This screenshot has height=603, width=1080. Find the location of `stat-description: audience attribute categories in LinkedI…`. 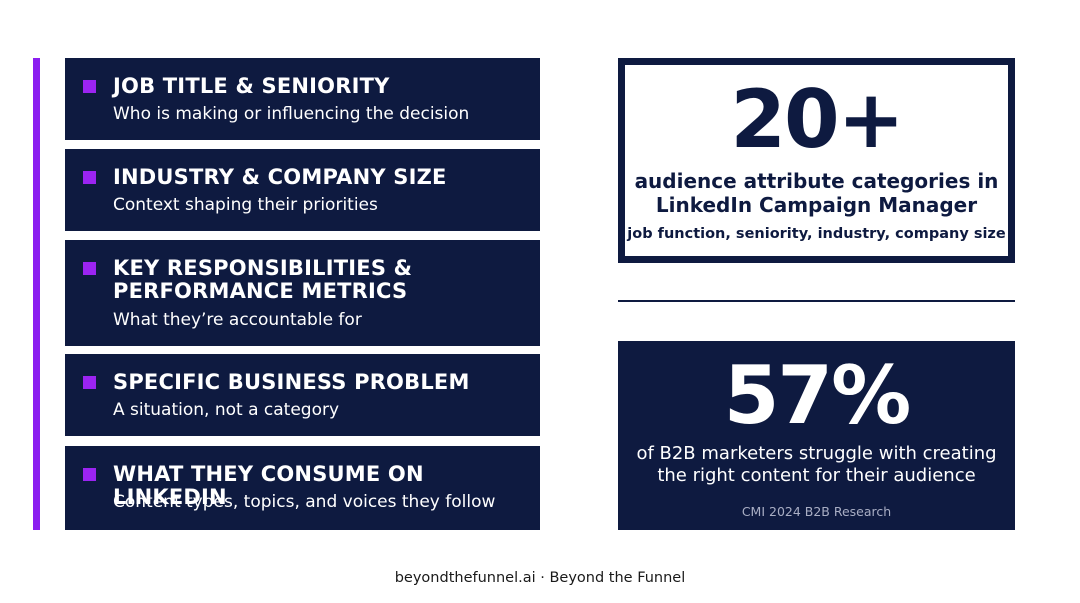

stat-description: audience attribute categories in LinkedI… is located at coordinates (816, 193).